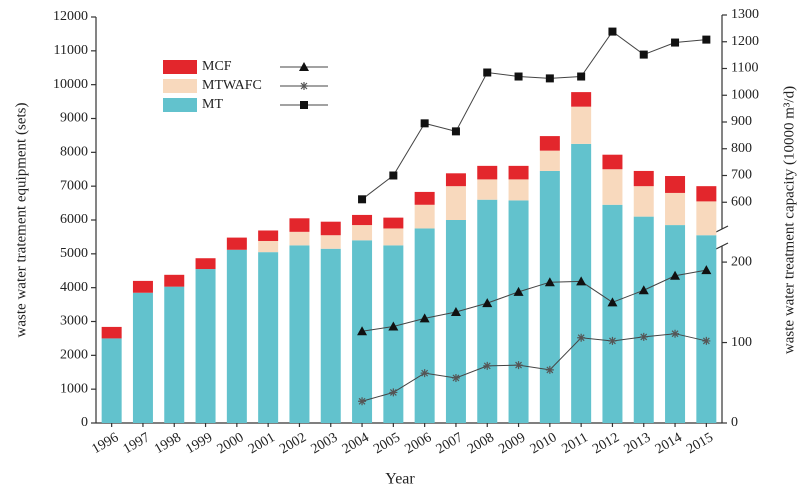 The width and height of the screenshot is (803, 497). I want to click on y-tick-label: 7000, so click(74, 185).